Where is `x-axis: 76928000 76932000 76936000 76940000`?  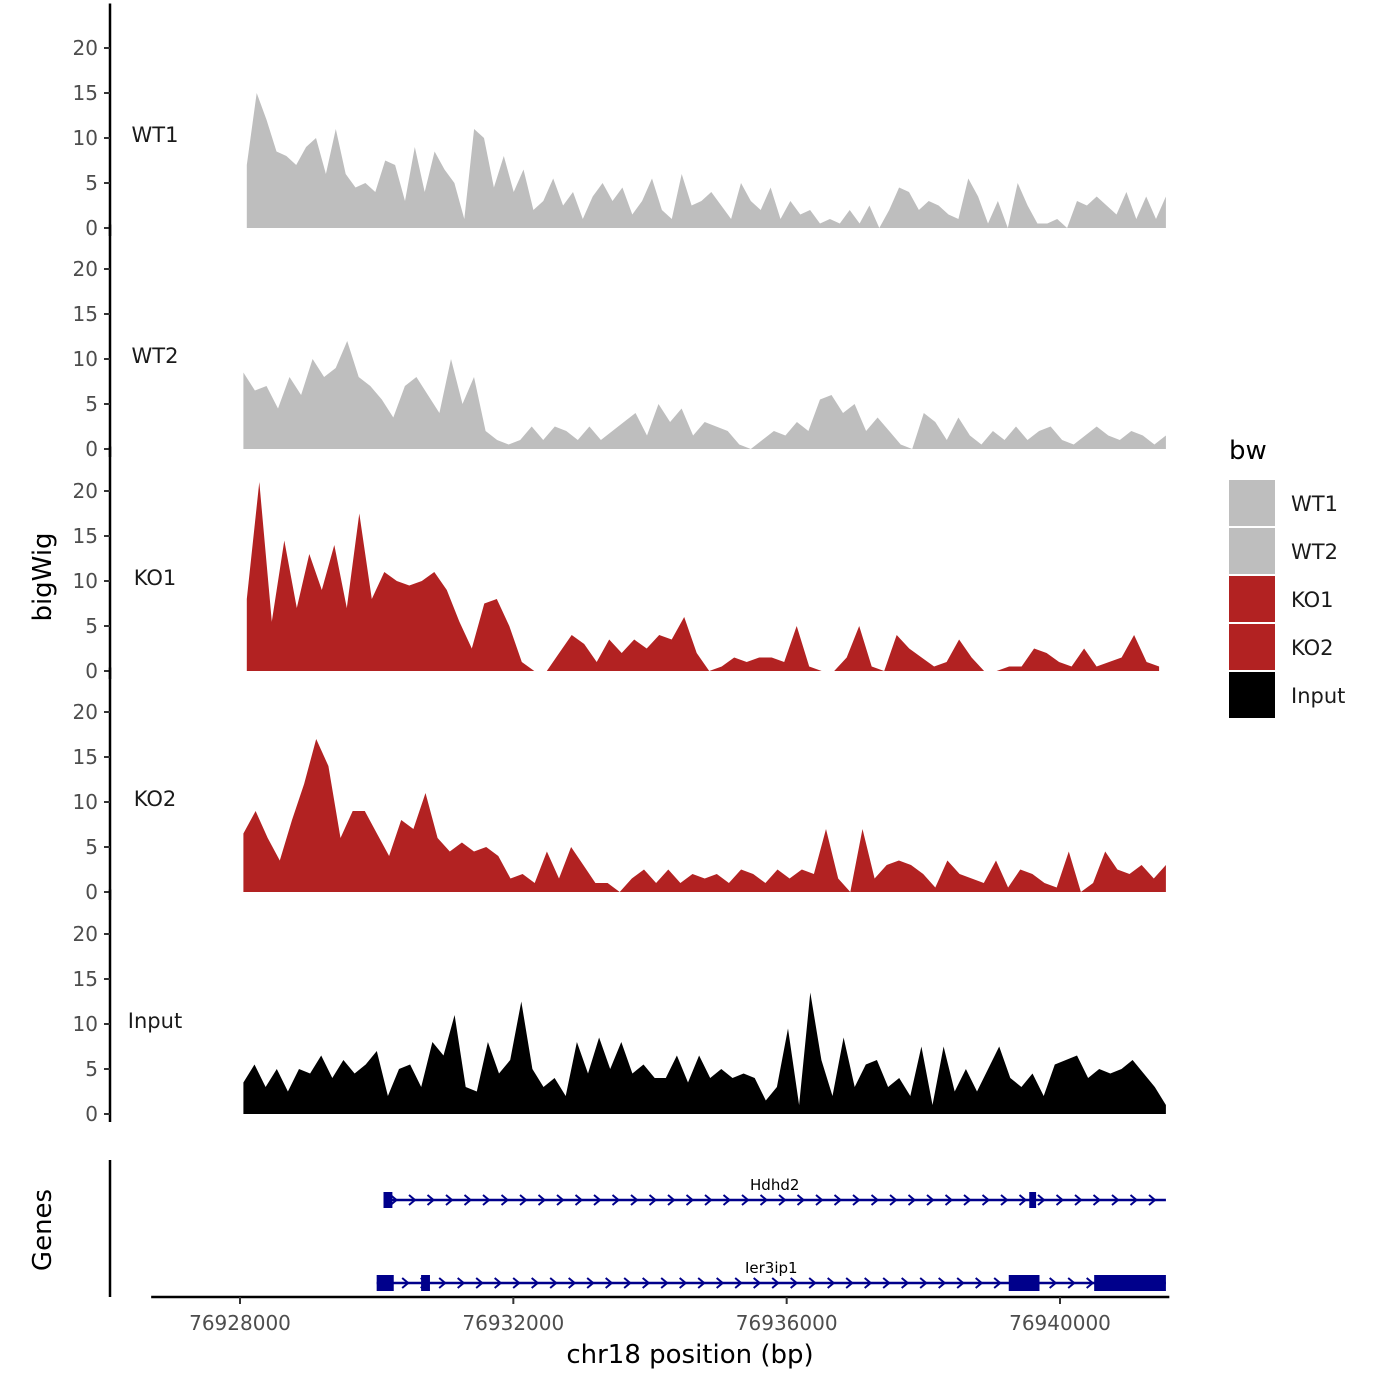
x-axis: 76928000 76932000 76936000 76940000 is located at coordinates (660, 1315).